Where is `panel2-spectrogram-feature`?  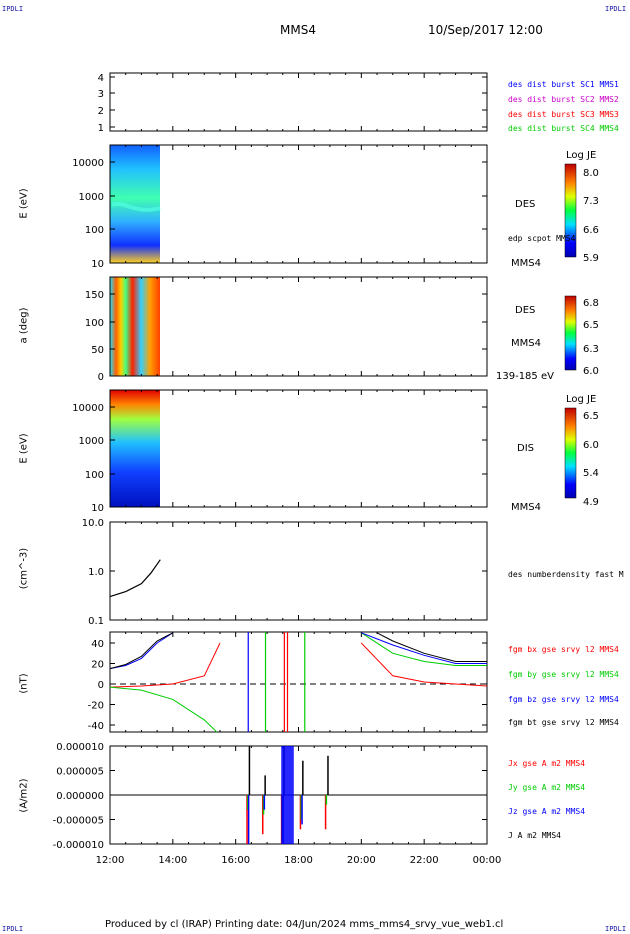 panel2-spectrogram-feature is located at coordinates (136, 206).